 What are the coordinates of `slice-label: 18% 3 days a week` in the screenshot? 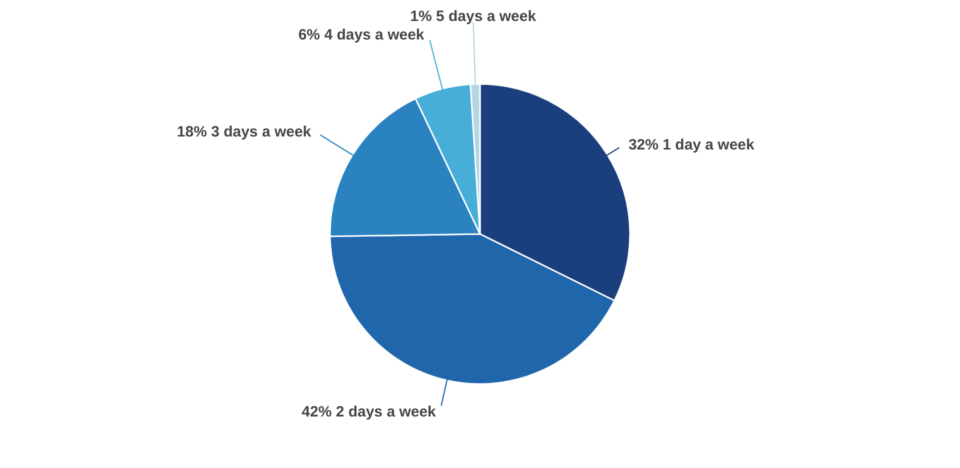 It's located at (244, 132).